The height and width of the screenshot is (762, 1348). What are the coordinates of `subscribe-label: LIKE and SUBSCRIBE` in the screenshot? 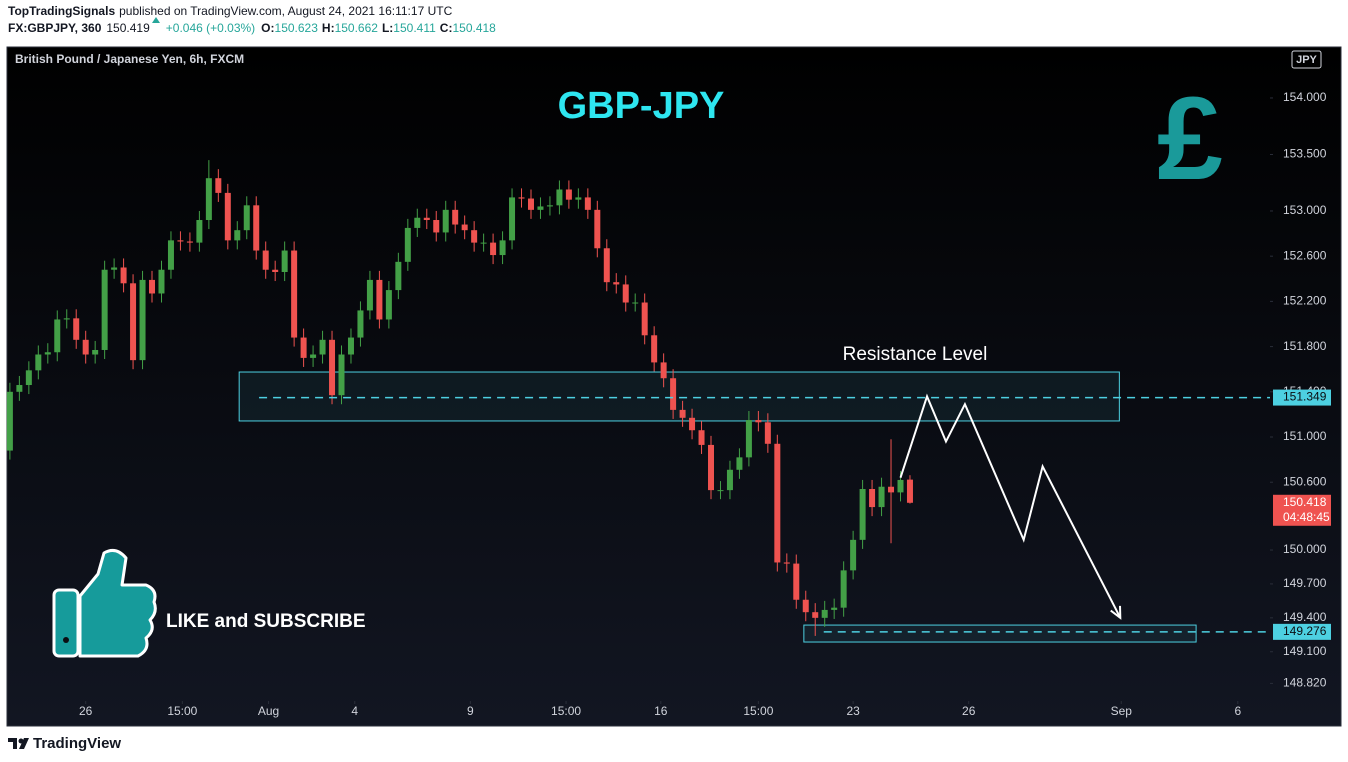 It's located at (266, 621).